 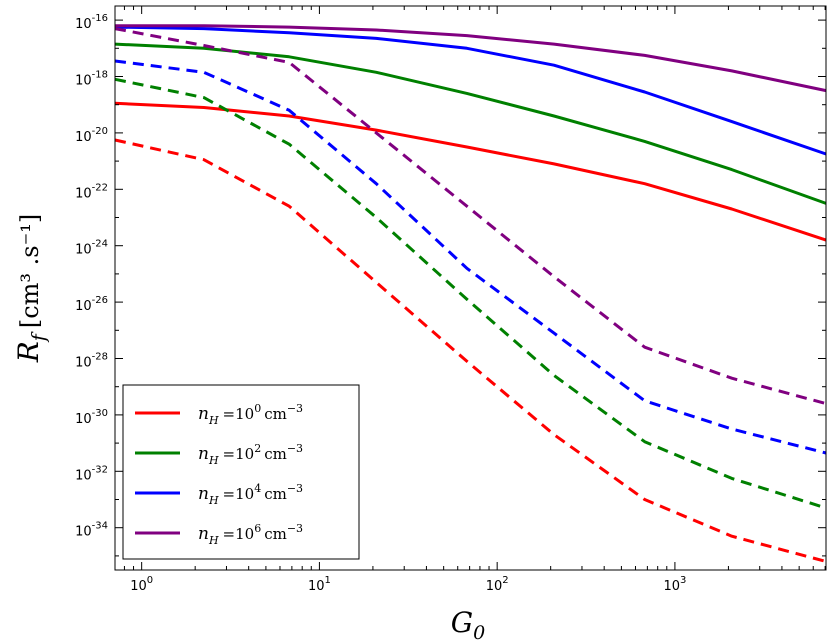 I want to click on y-tick-label: 10-22, so click(x=91, y=191).